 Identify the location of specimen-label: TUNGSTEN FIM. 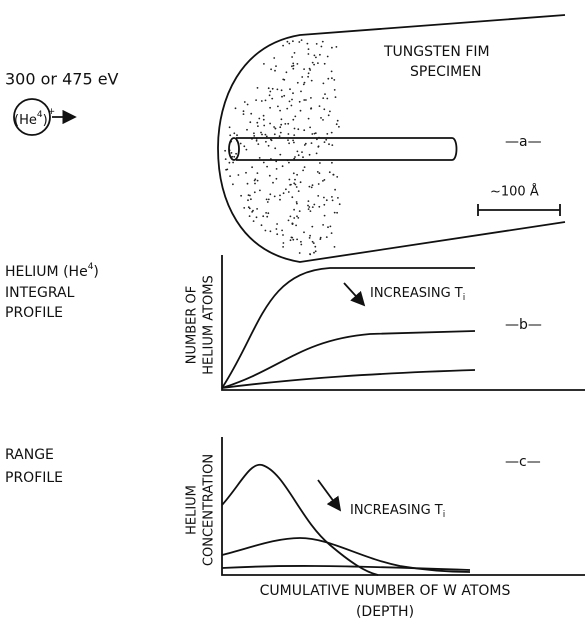
(436, 52).